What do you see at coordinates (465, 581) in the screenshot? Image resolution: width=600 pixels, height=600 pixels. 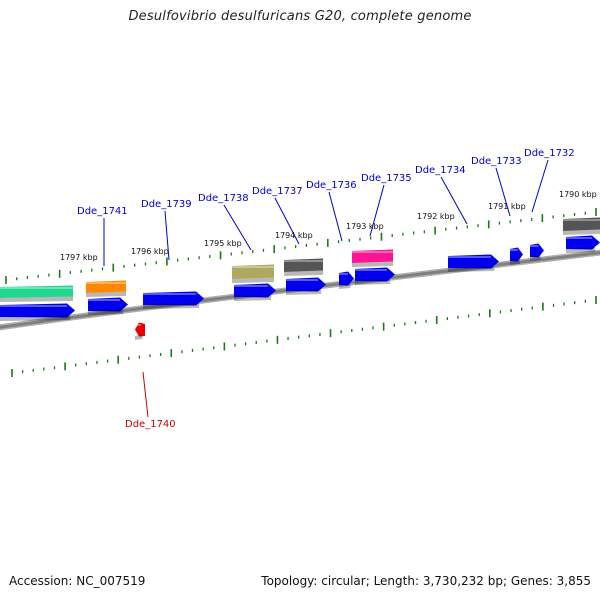 I see `length-value: 3,730,232 bp;` at bounding box center [465, 581].